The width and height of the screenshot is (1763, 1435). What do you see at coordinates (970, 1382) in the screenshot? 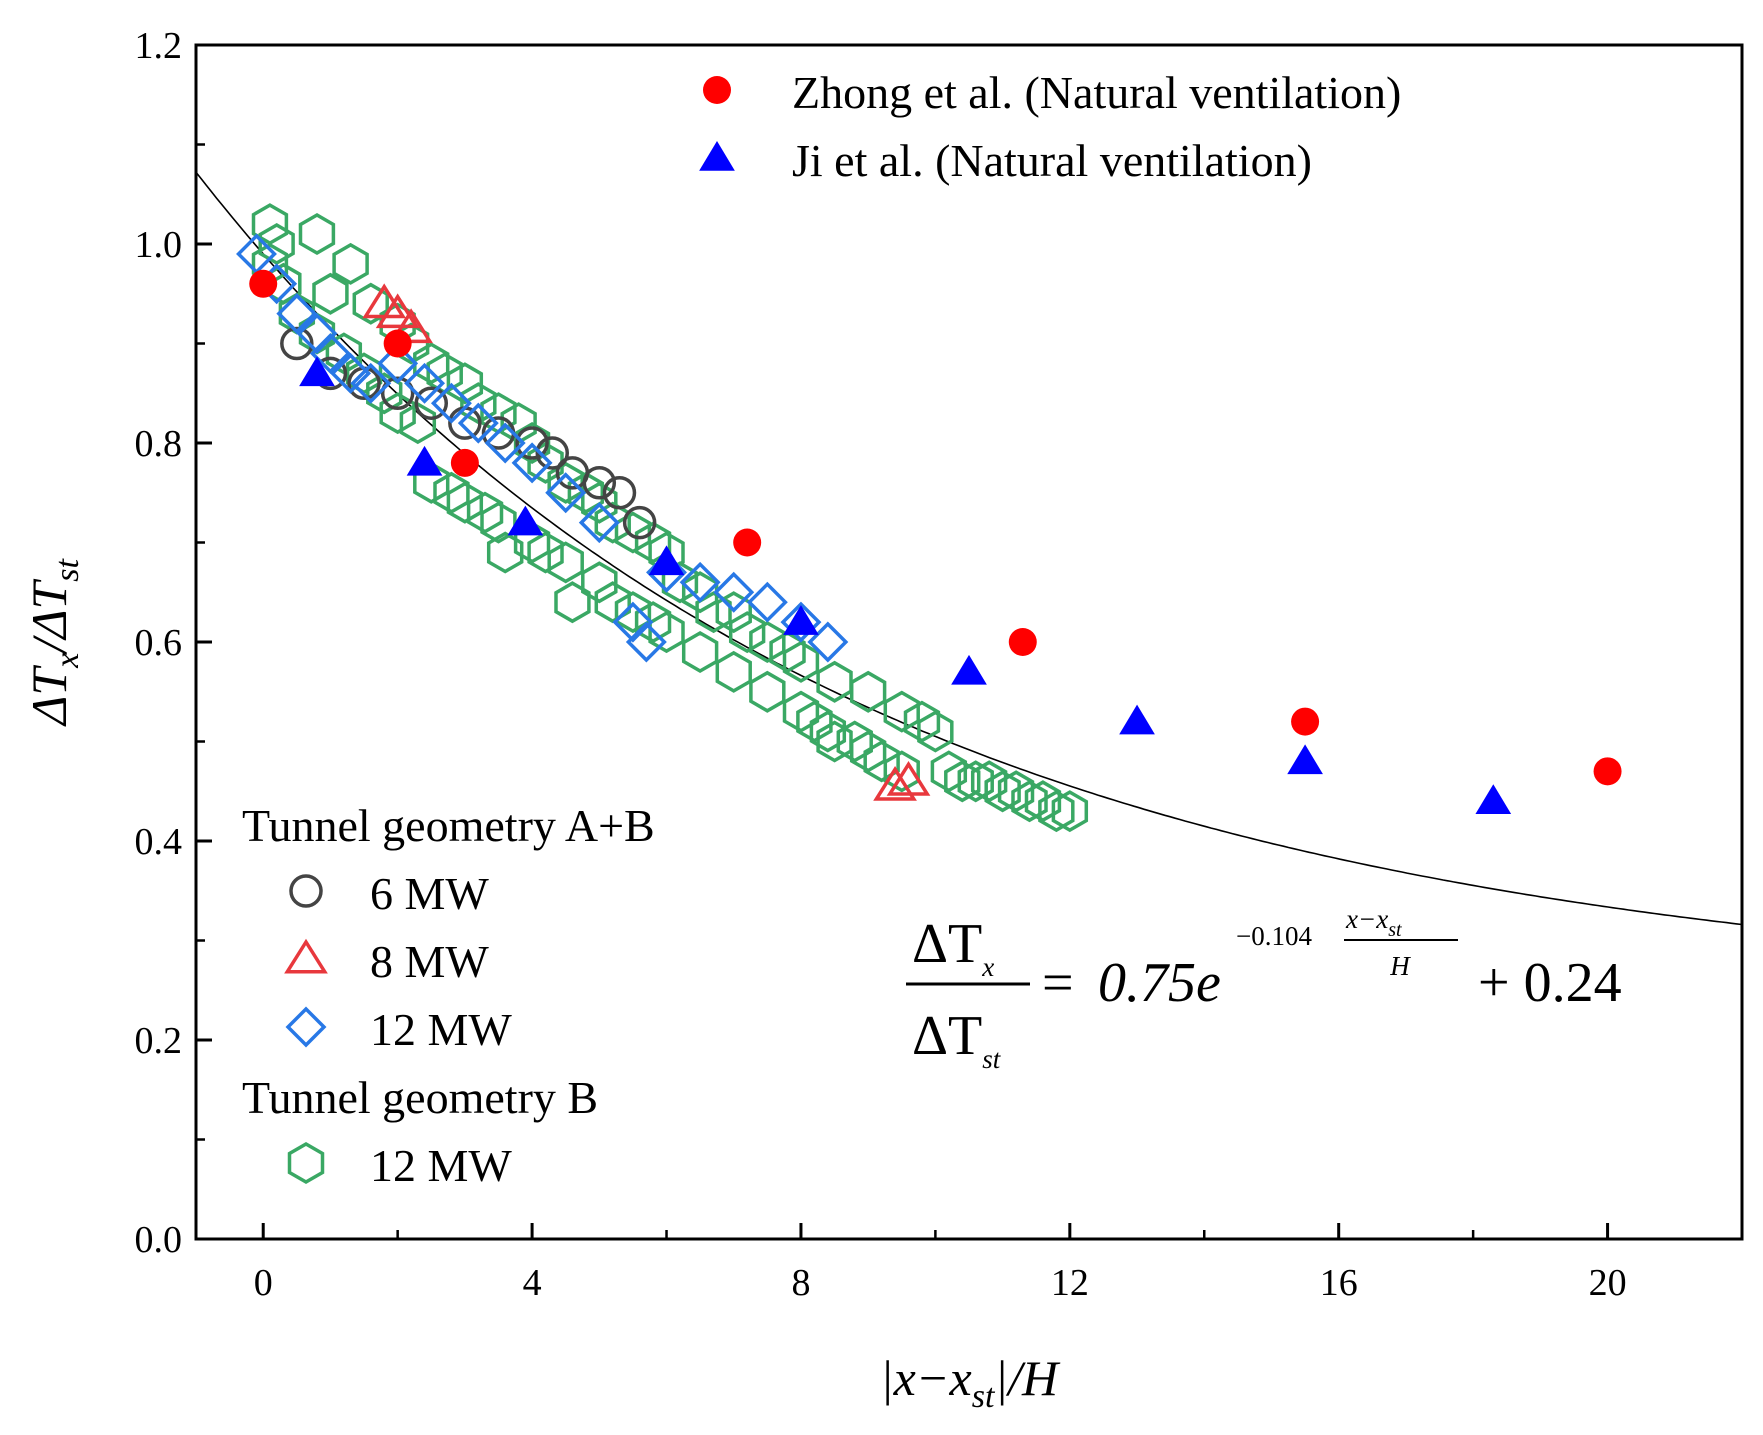
I see `x-axis-title: |x−xst|/H` at bounding box center [970, 1382].